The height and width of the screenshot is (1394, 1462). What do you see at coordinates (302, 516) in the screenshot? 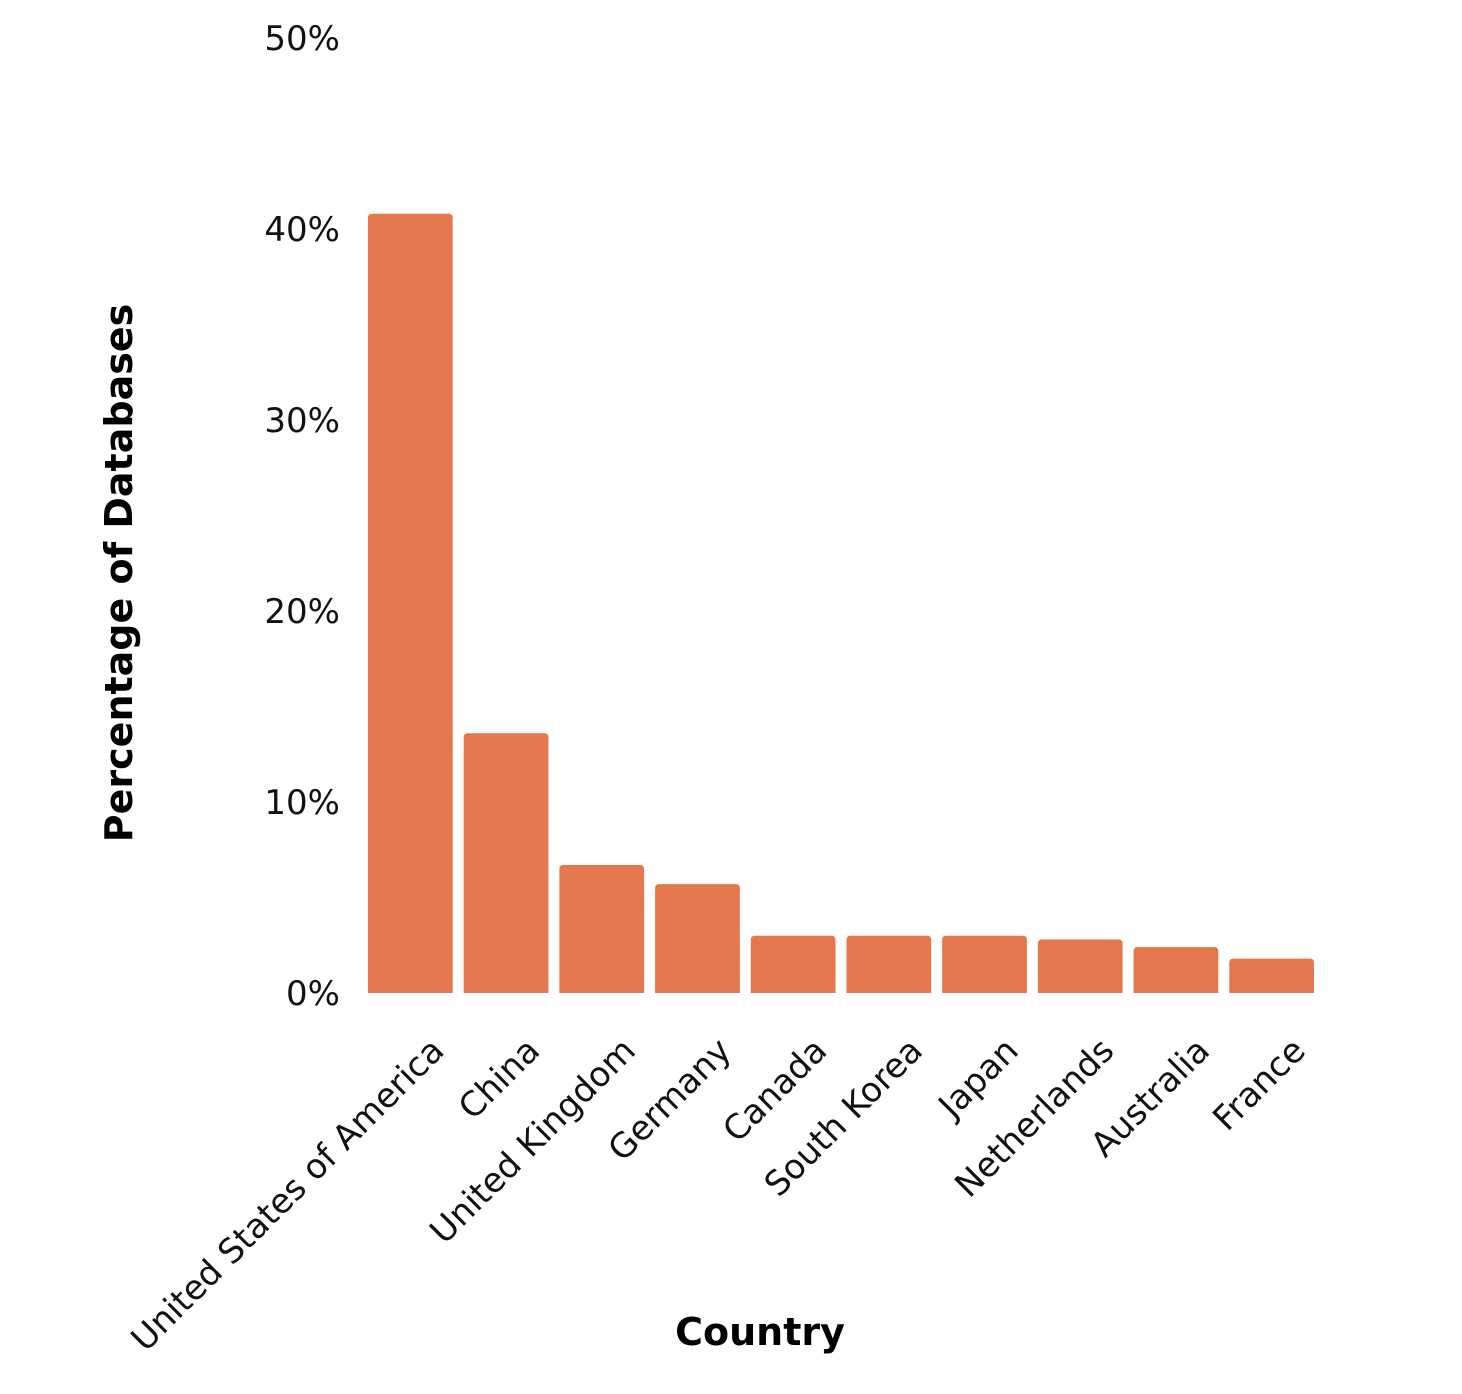
I see `y-axis-ticks: 0% 10% 20% 30% 40% 50%` at bounding box center [302, 516].